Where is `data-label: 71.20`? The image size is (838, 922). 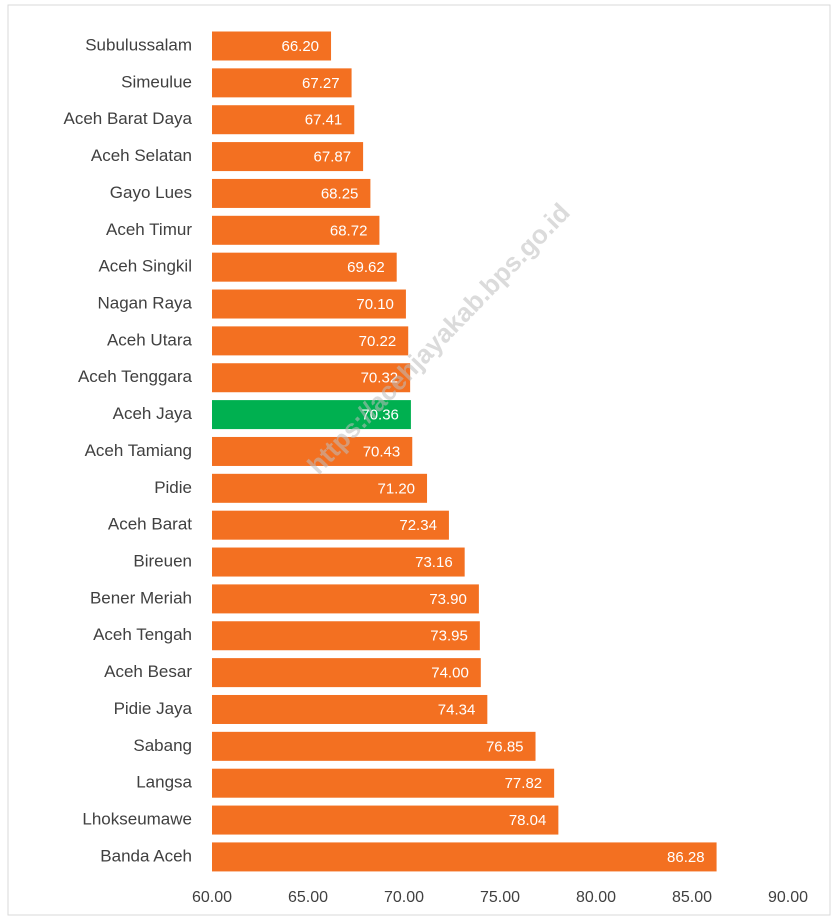
data-label: 71.20 is located at coordinates (396, 488).